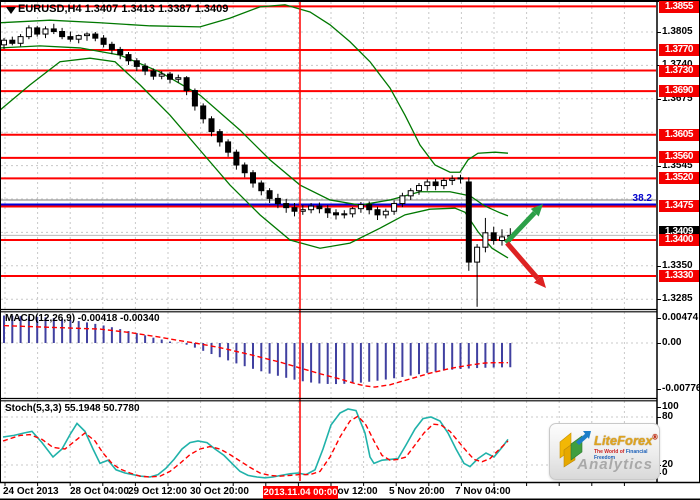 The image size is (700, 500). Describe the element at coordinates (31, 491) in the screenshot. I see `time-axis-label: 24 Oct 2013` at that location.